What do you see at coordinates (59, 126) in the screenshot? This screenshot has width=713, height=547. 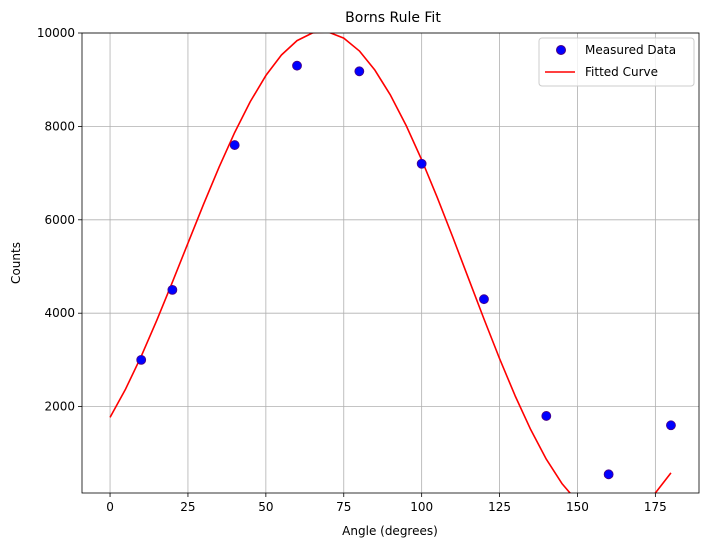 I see `y-tick-label: 8000` at bounding box center [59, 126].